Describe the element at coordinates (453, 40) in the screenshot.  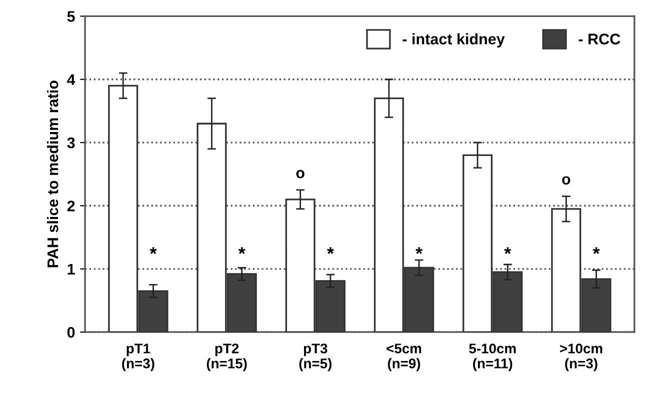
I see `legend-label: - intact kidney` at that location.